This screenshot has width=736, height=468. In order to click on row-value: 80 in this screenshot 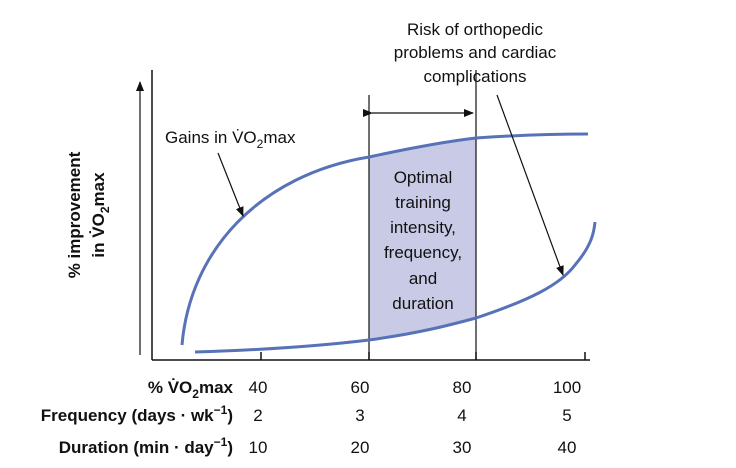, I will do `click(462, 387)`.